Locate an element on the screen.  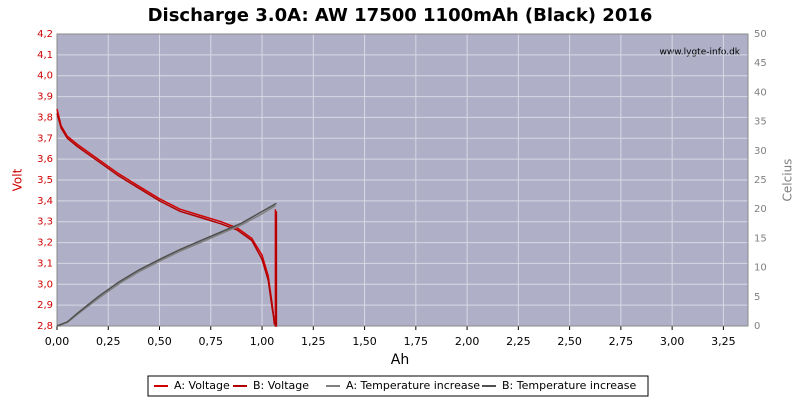
x-tick-label: 3,25 is located at coordinates (723, 341).